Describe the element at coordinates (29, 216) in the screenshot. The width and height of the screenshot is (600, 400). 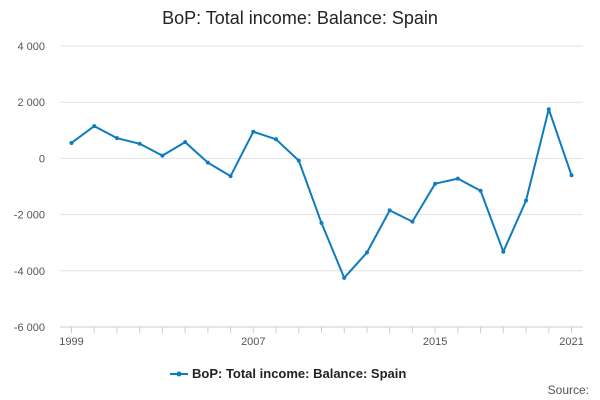
I see `y-tick-label: -2 000` at that location.